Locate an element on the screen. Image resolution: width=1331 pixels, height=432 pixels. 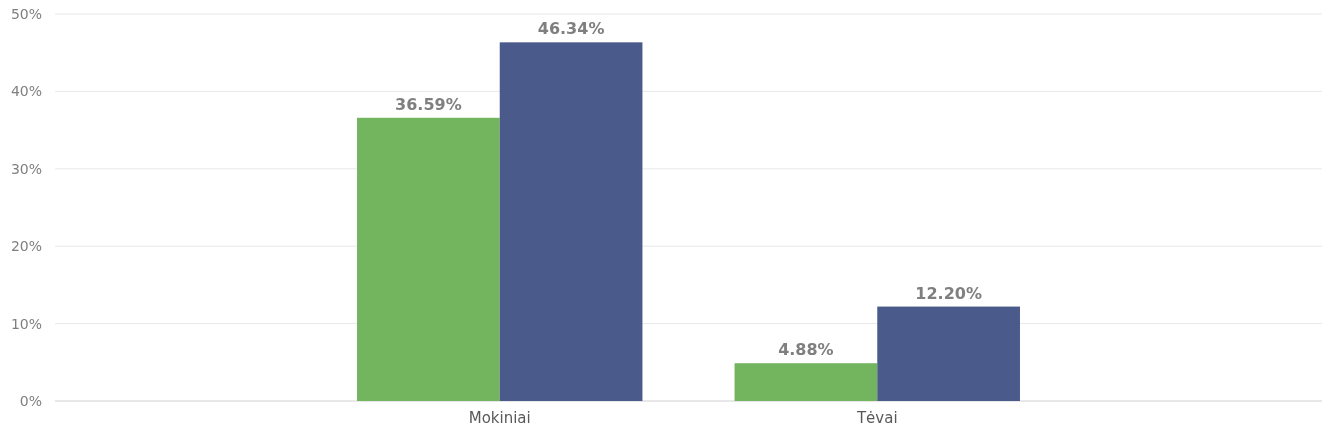
x-tick-label: Tėvai is located at coordinates (876, 418).